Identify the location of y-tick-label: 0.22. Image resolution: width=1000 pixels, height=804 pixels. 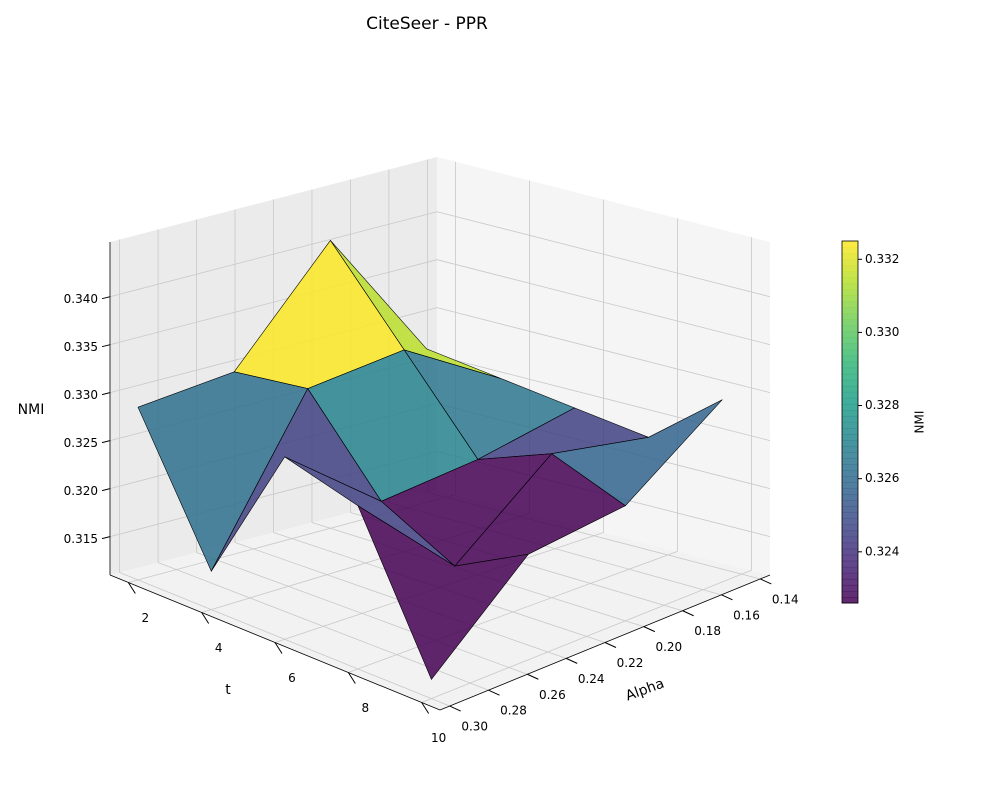
(630, 663).